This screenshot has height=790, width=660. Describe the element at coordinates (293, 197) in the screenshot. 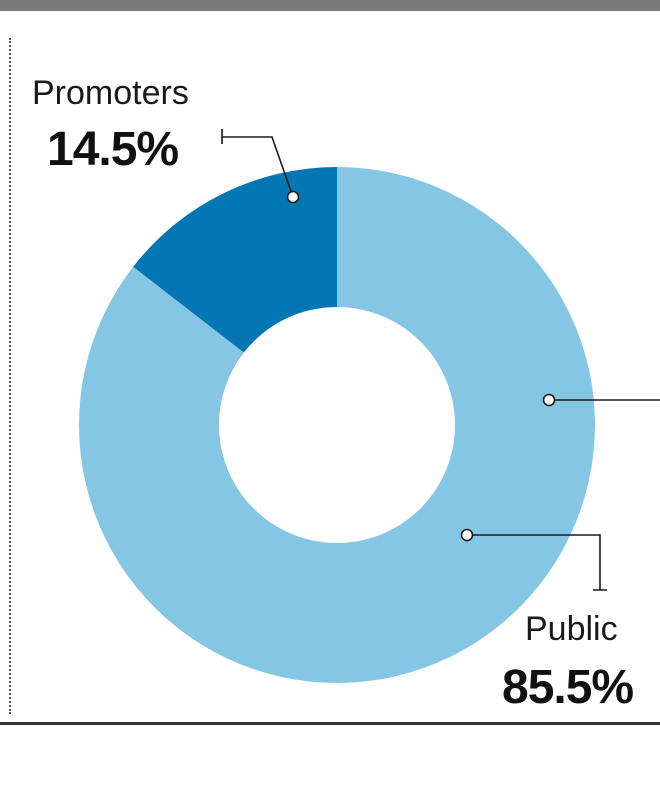

I see `leader-dot-promoters` at that location.